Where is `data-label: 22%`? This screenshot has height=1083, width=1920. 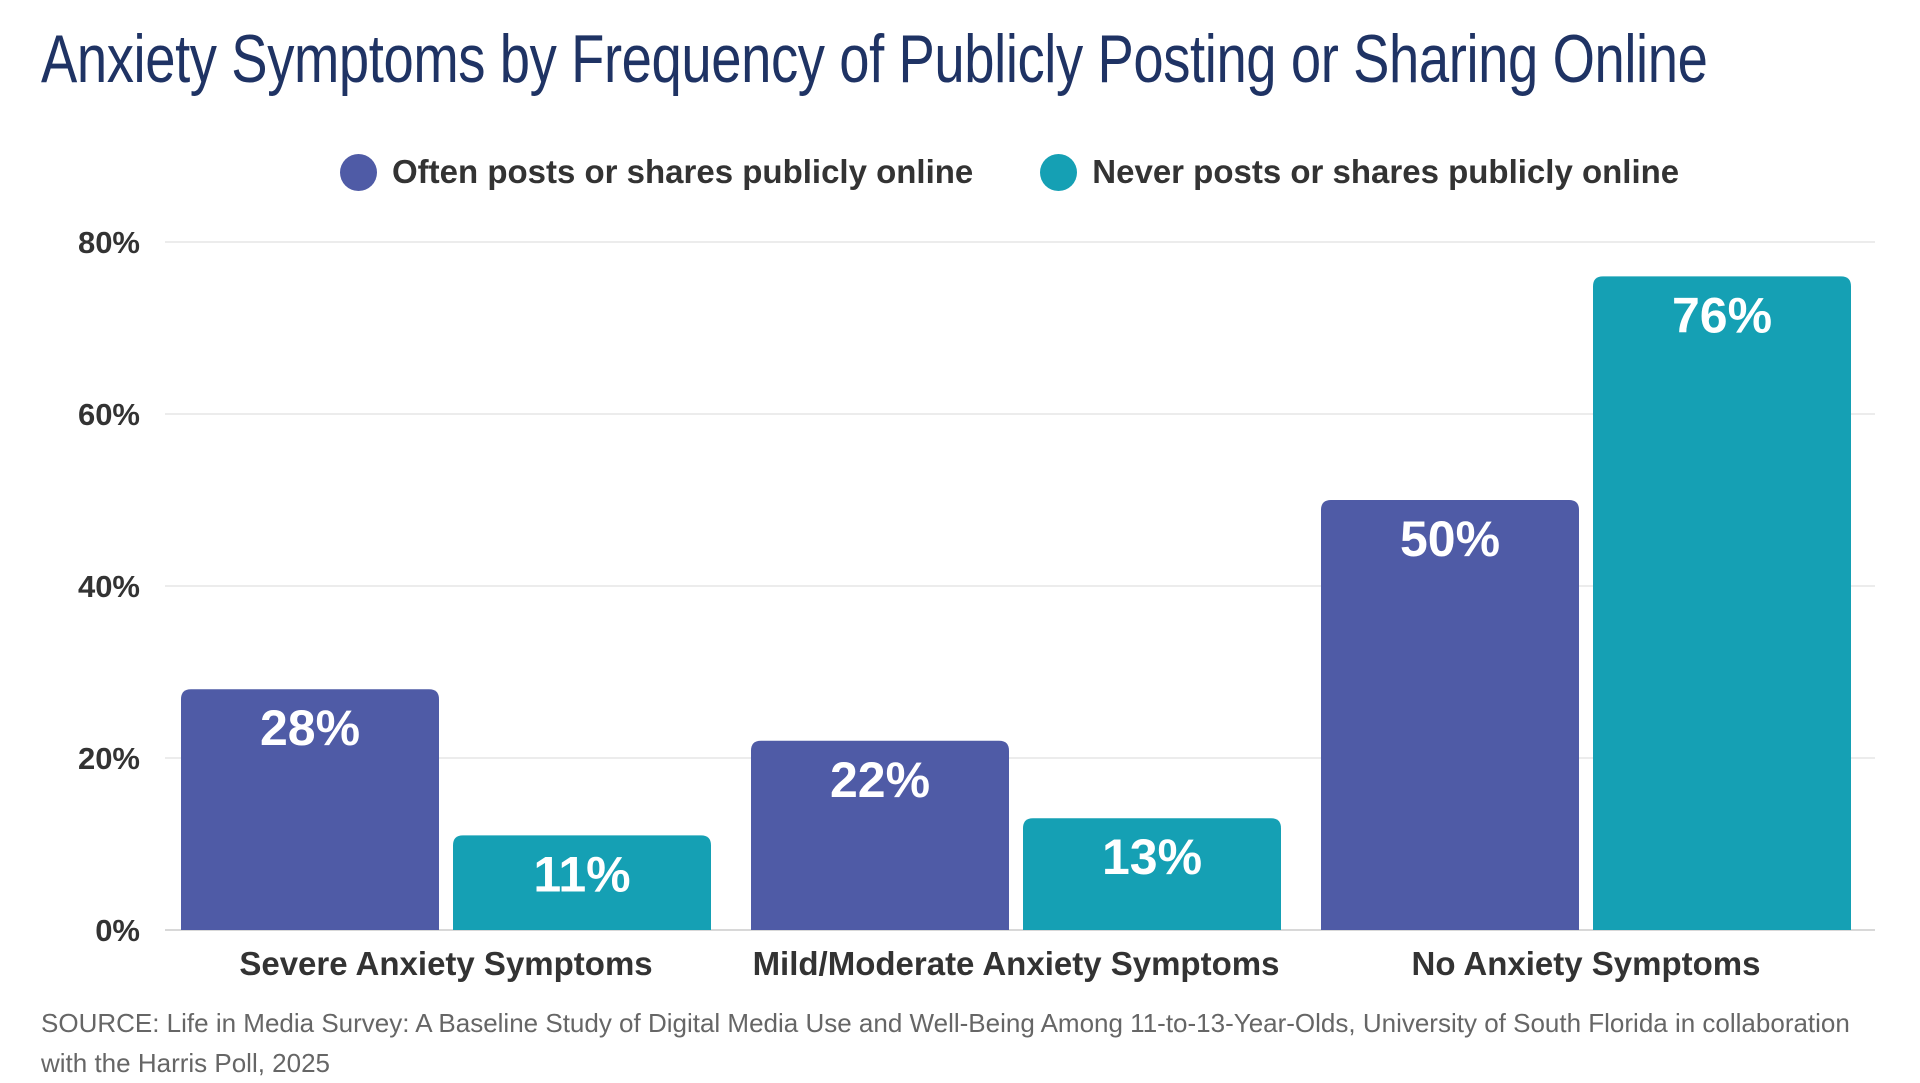
data-label: 22% is located at coordinates (880, 780).